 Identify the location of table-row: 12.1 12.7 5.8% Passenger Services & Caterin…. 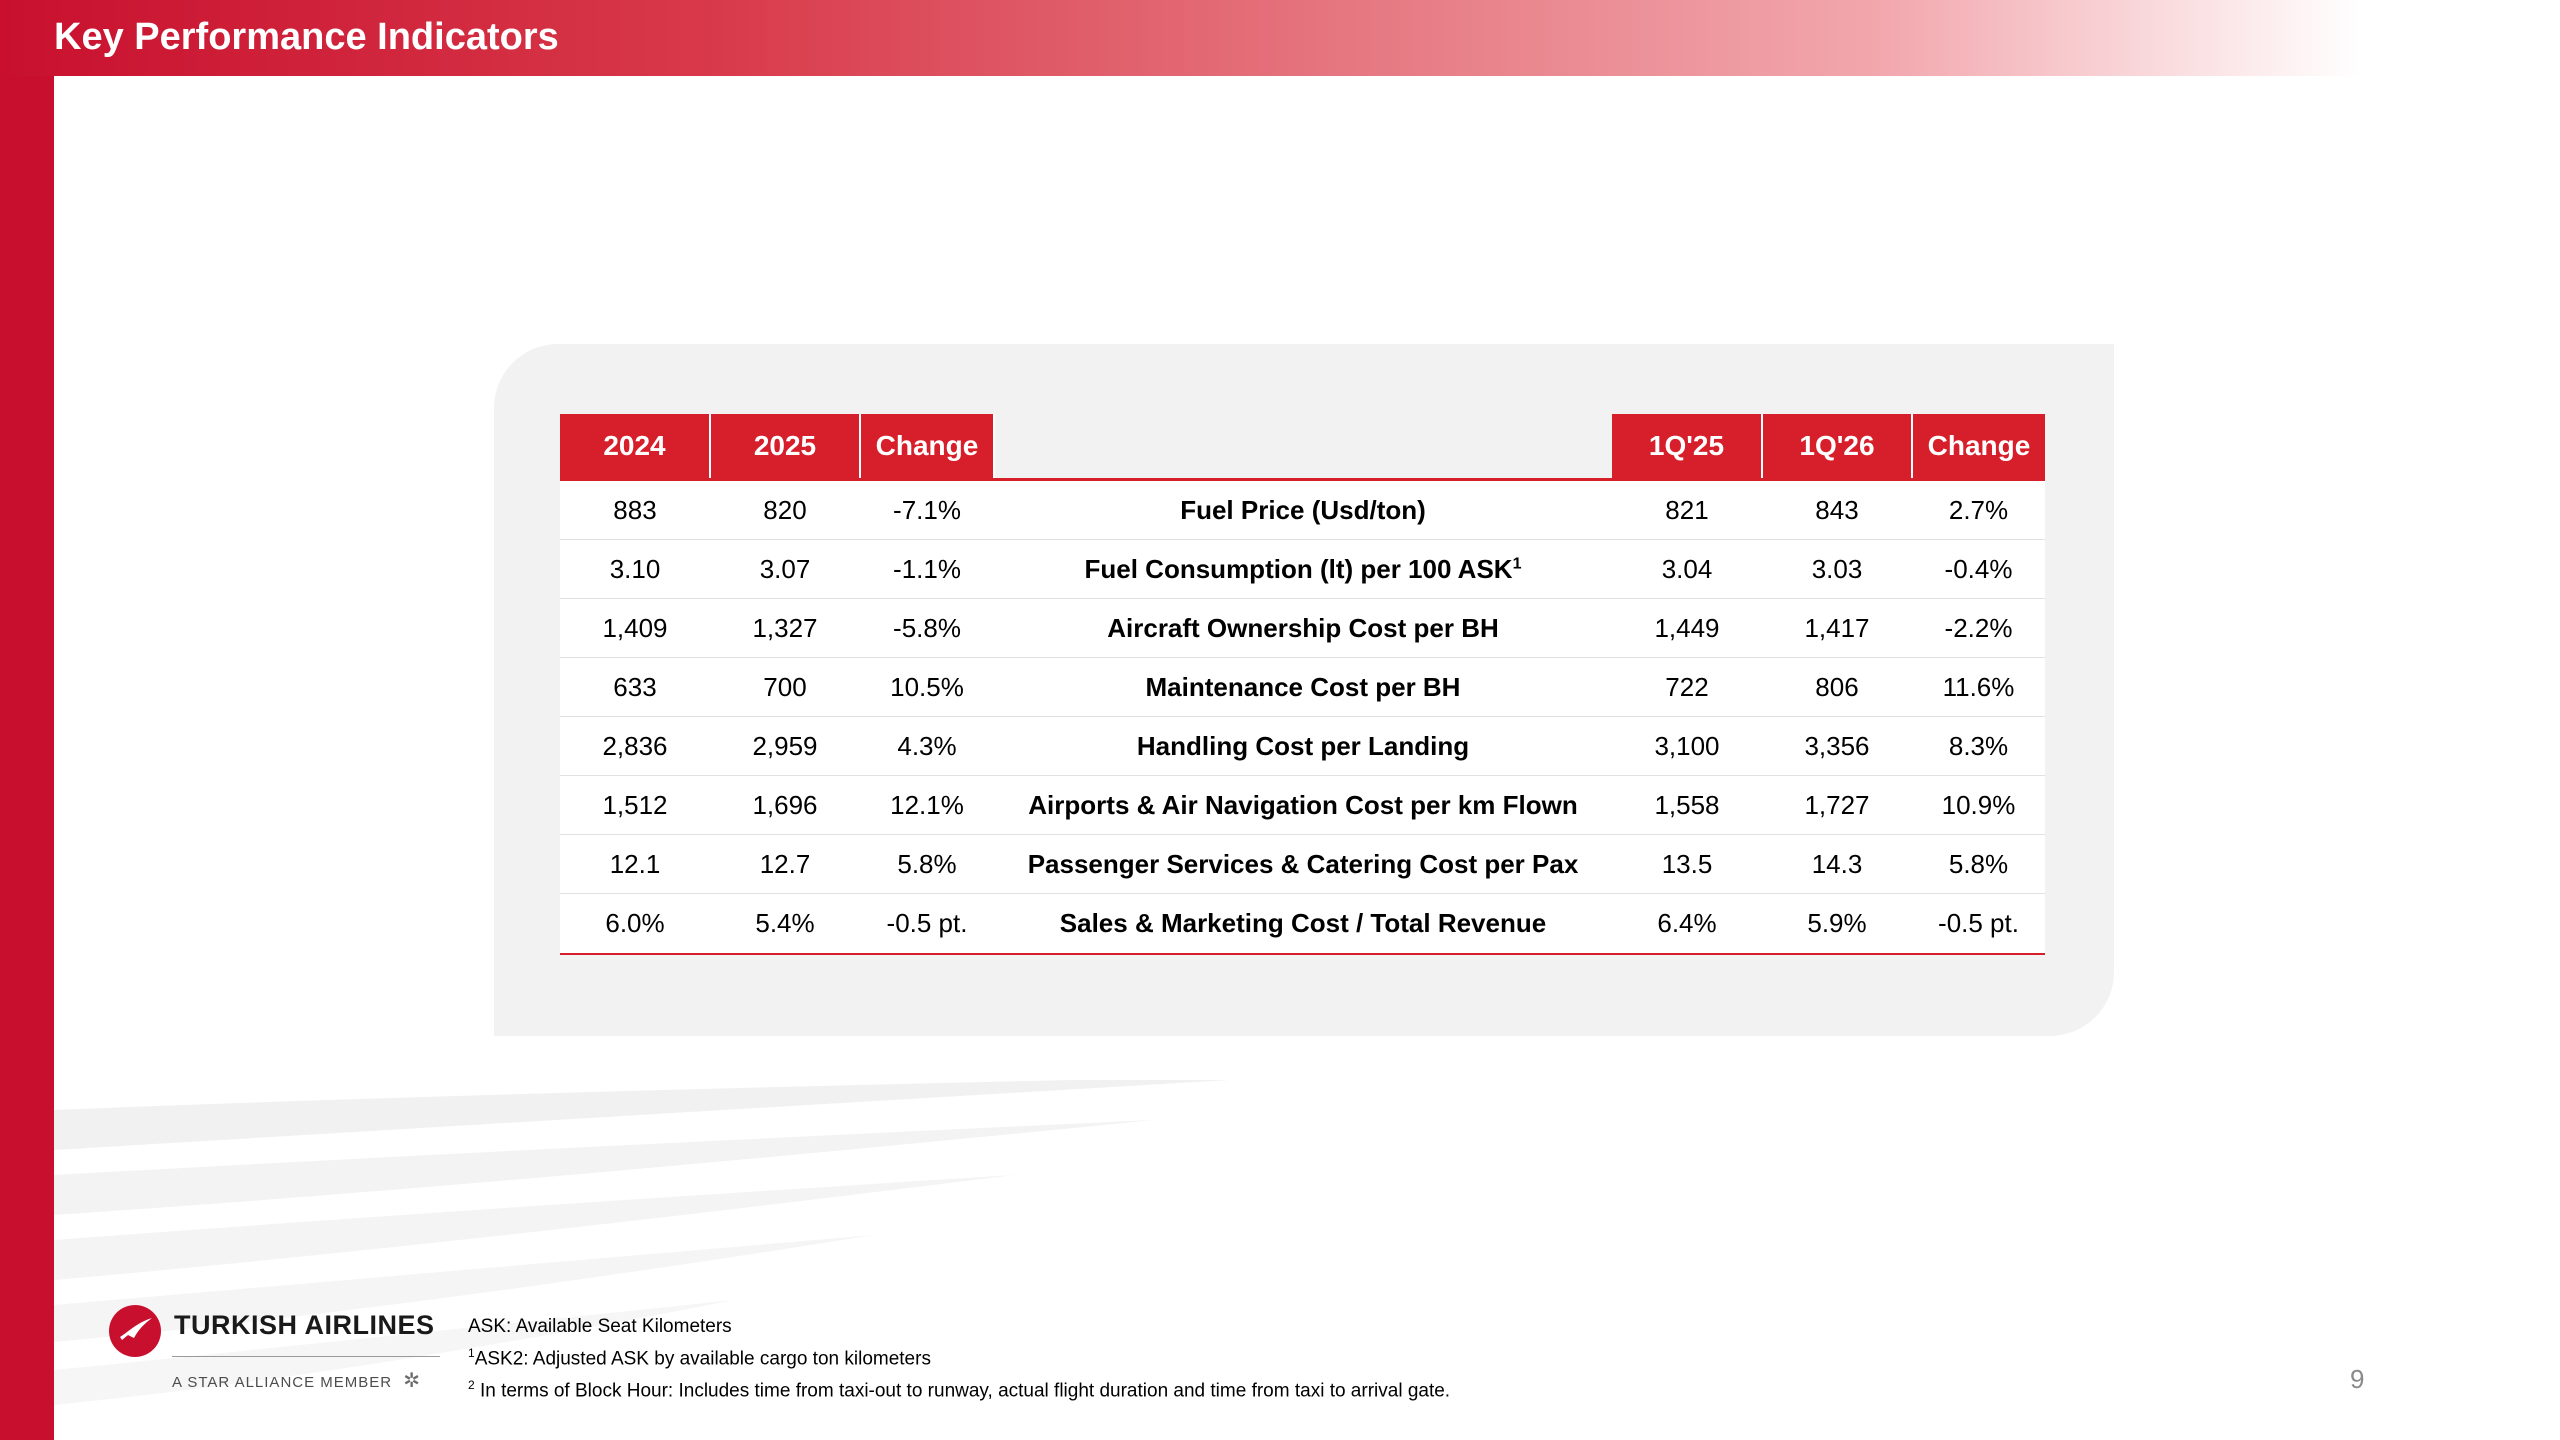
(1302, 864).